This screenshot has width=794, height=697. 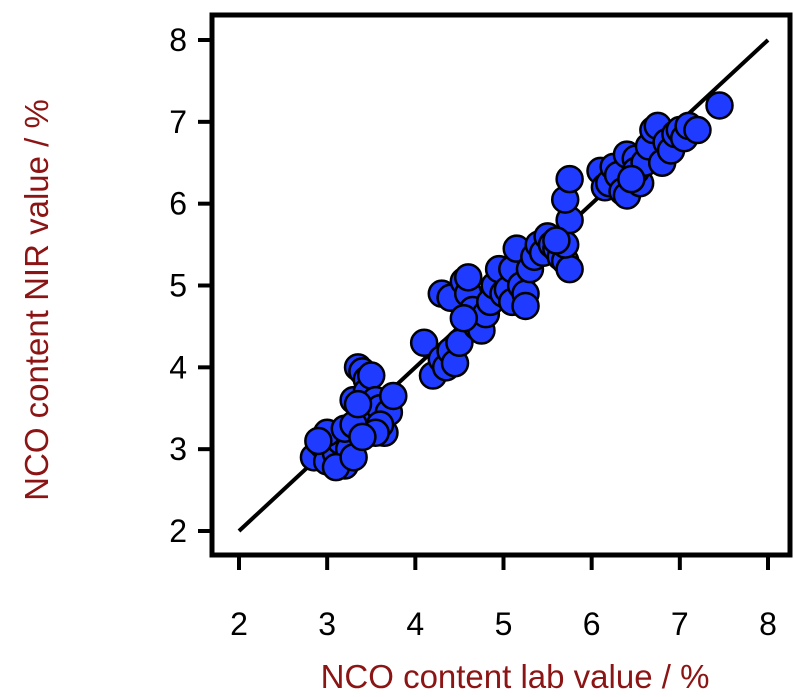 I want to click on y-tick-label: 8, so click(x=178, y=40).